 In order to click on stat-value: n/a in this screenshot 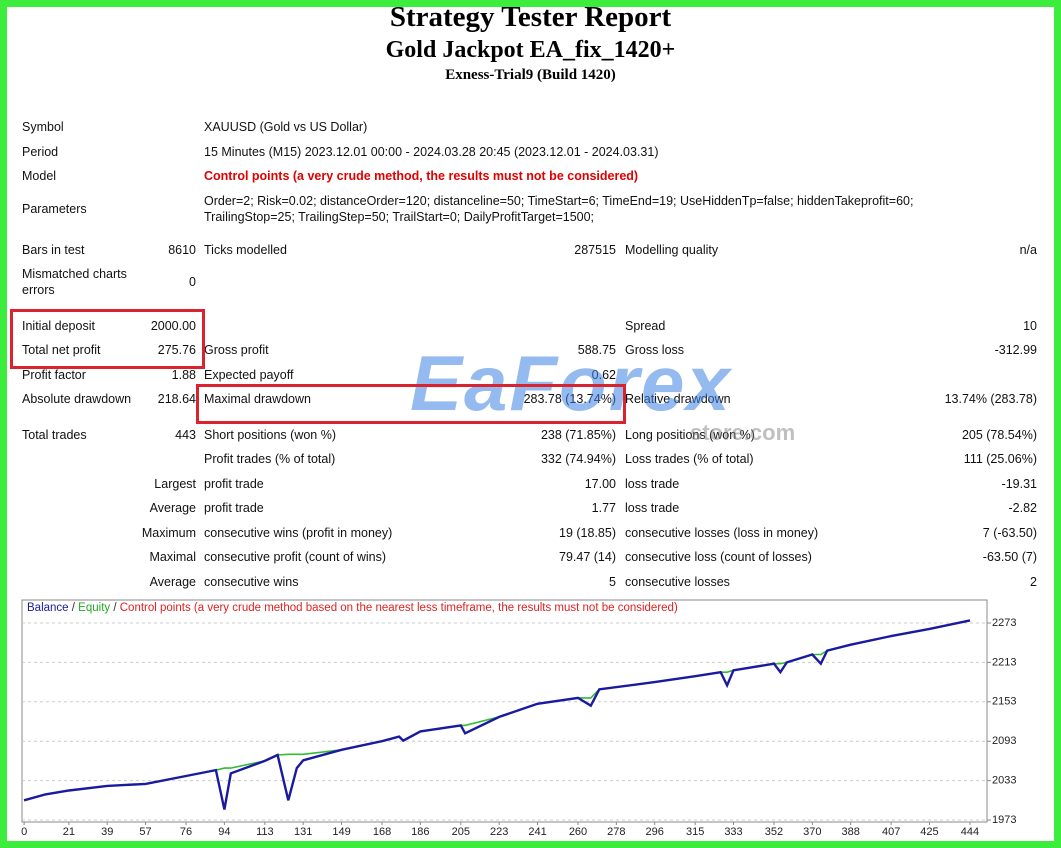, I will do `click(1028, 250)`.